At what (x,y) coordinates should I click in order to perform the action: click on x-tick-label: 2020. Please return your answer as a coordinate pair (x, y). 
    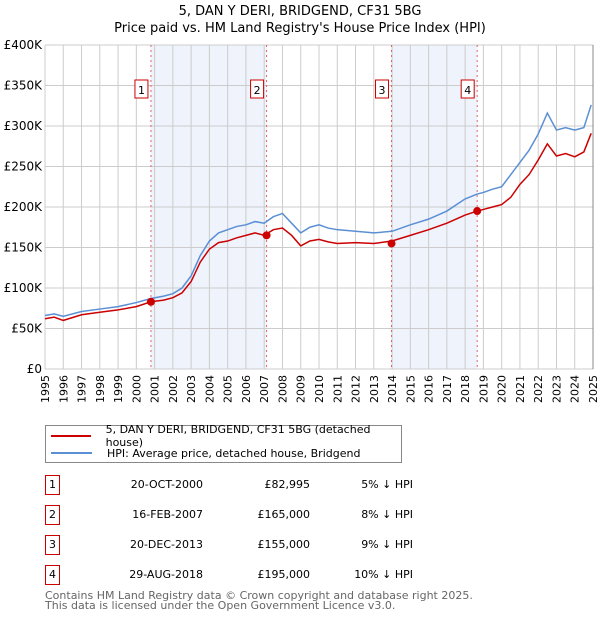
    Looking at the image, I should click on (502, 389).